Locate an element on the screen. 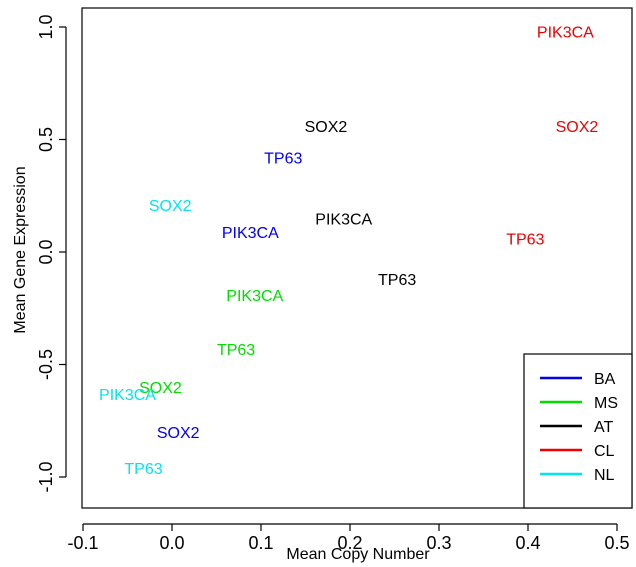 Image resolution: width=636 pixels, height=567 pixels. legend-label-ms: MS is located at coordinates (606, 403).